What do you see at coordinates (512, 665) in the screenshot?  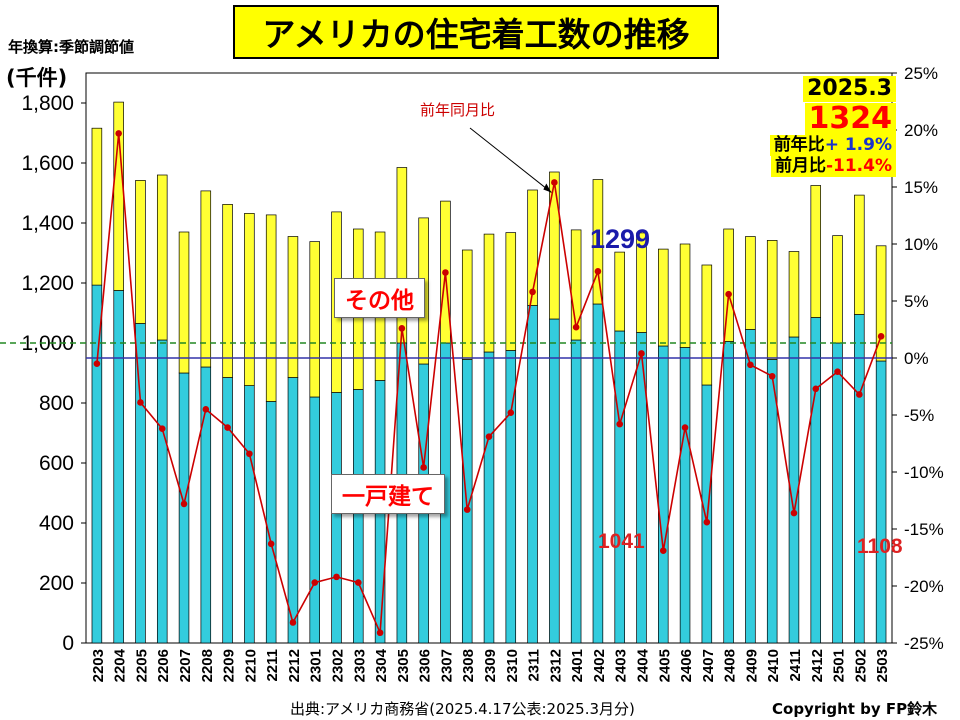 I see `x-tick-label: 2310` at bounding box center [512, 665].